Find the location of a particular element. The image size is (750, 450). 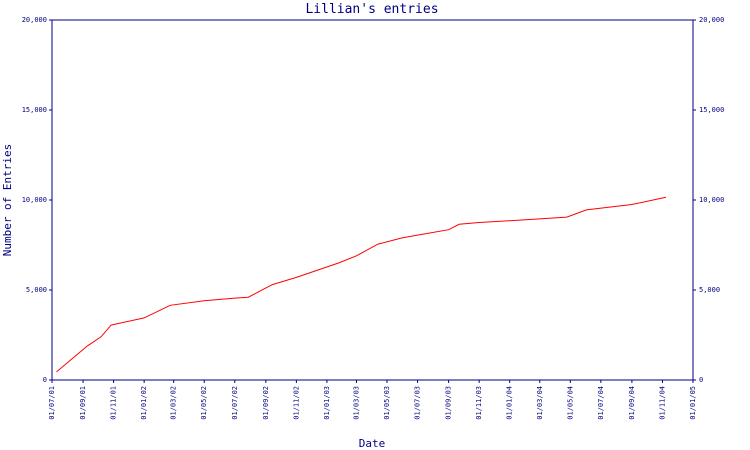

y2-tick-label: 10,000 is located at coordinates (711, 200).